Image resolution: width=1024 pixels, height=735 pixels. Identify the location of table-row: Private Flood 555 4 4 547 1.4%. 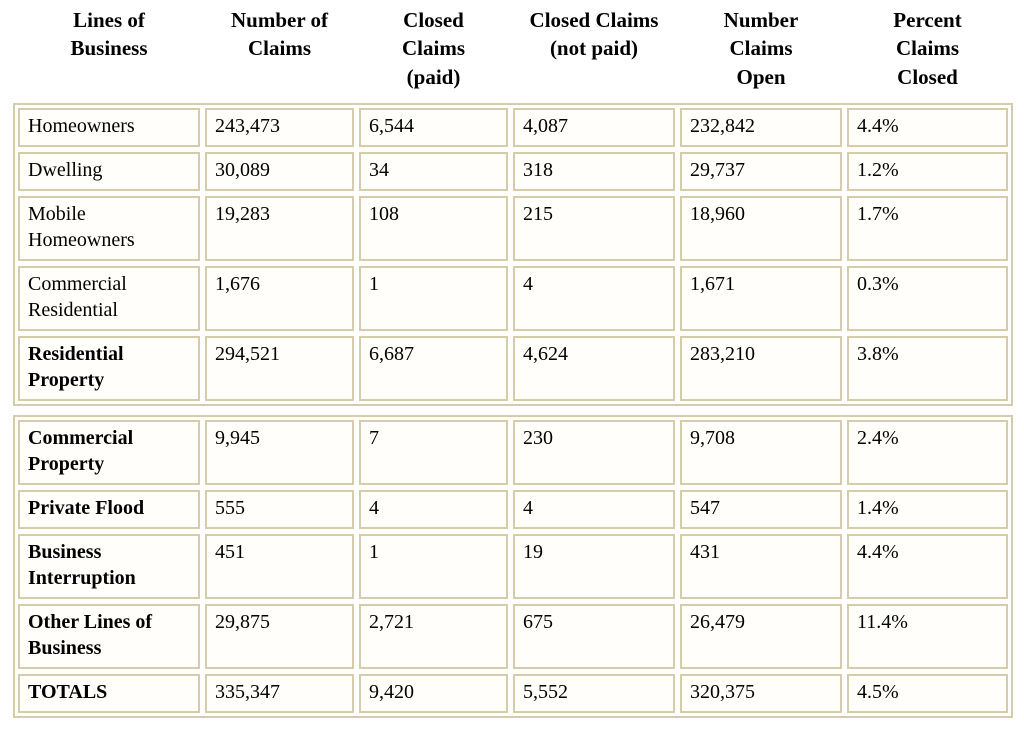
(513, 510).